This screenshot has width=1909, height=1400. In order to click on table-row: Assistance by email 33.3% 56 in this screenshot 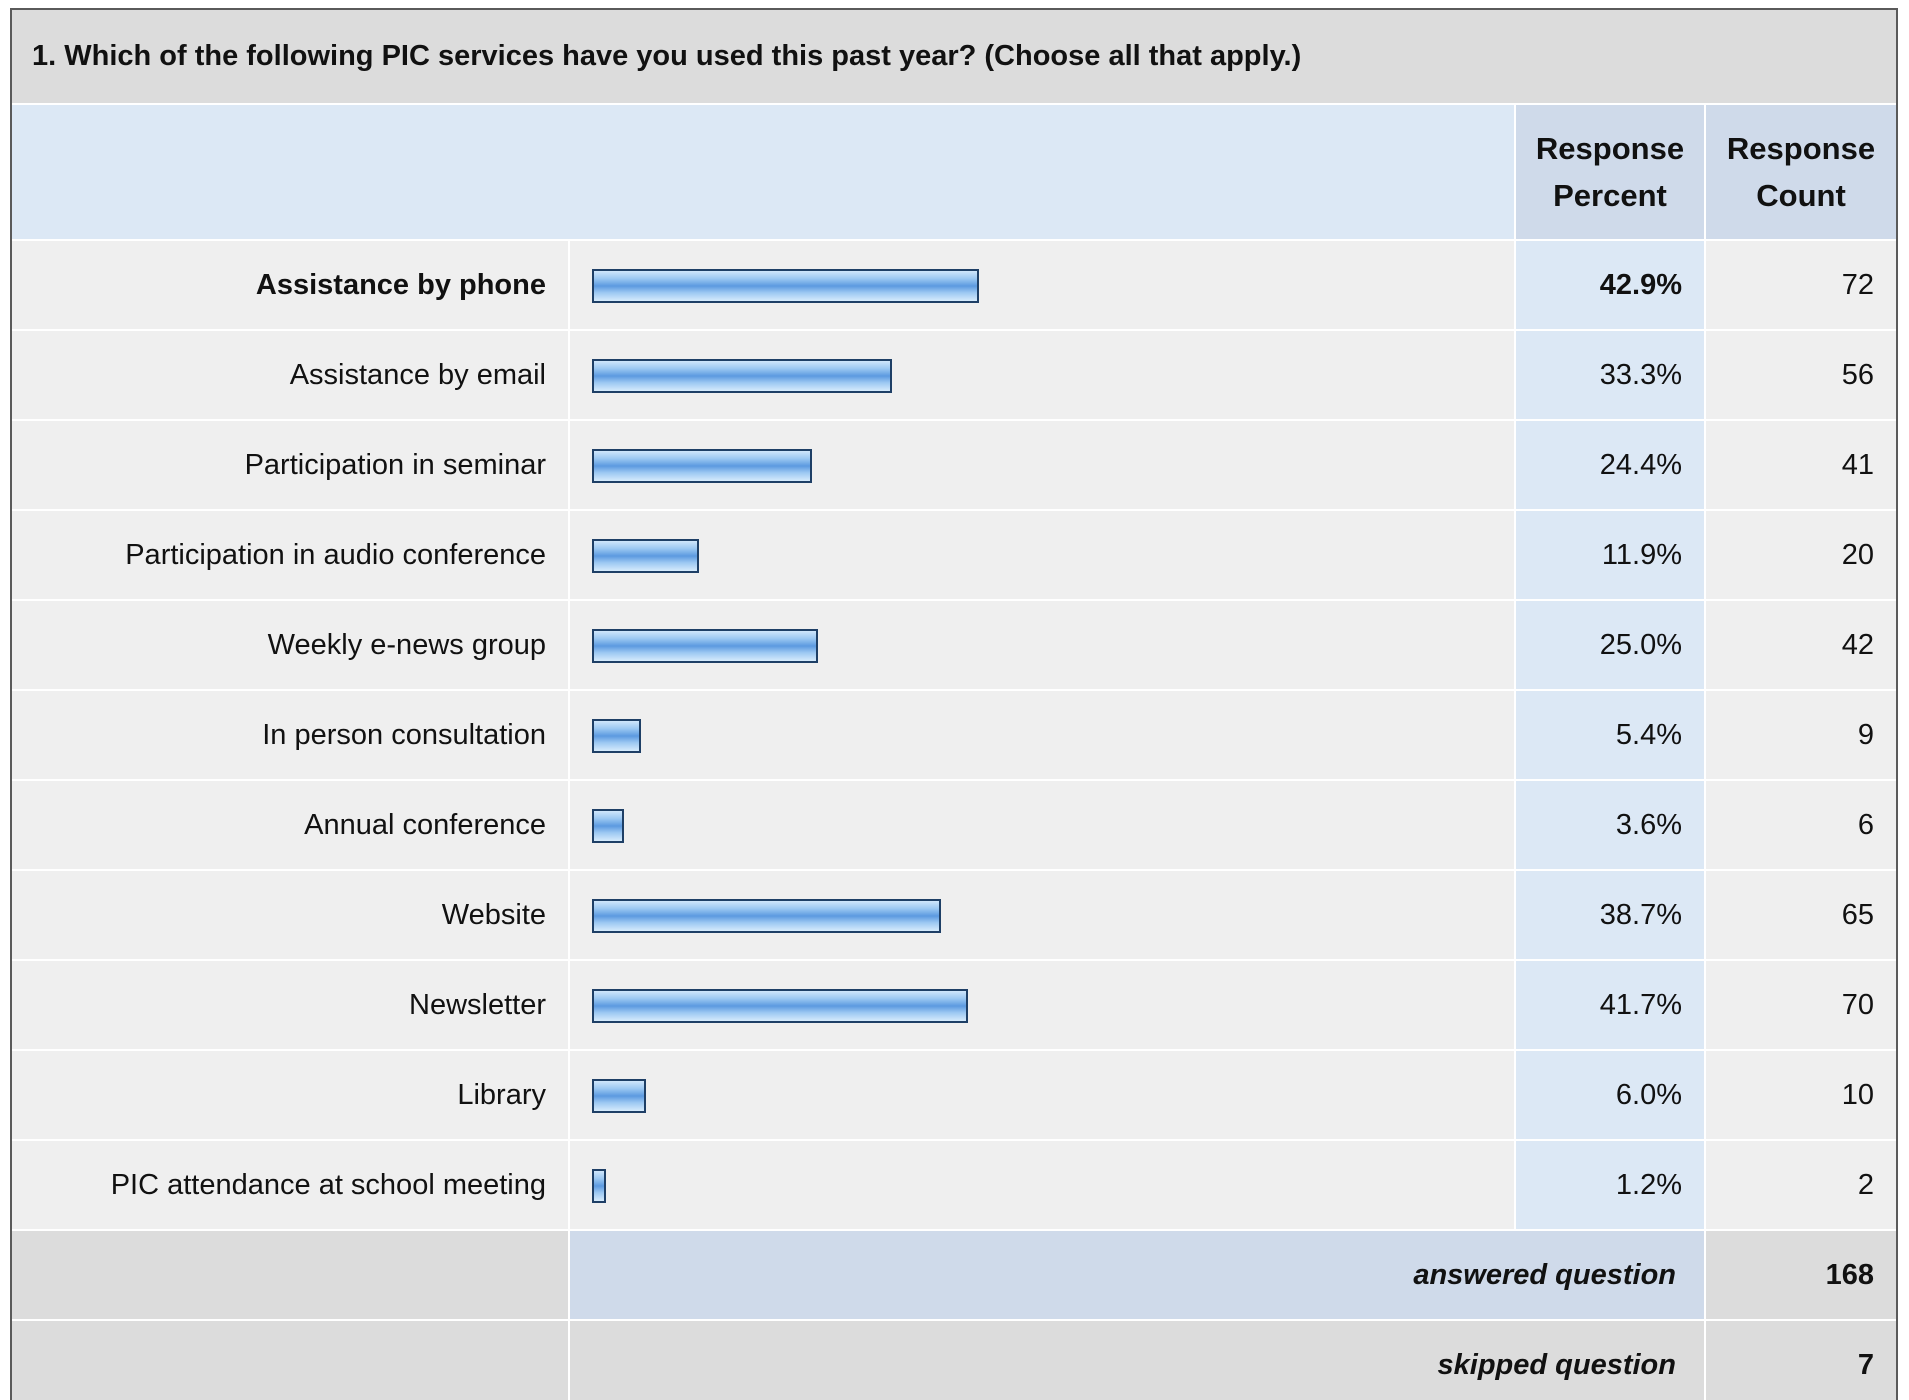, I will do `click(954, 374)`.